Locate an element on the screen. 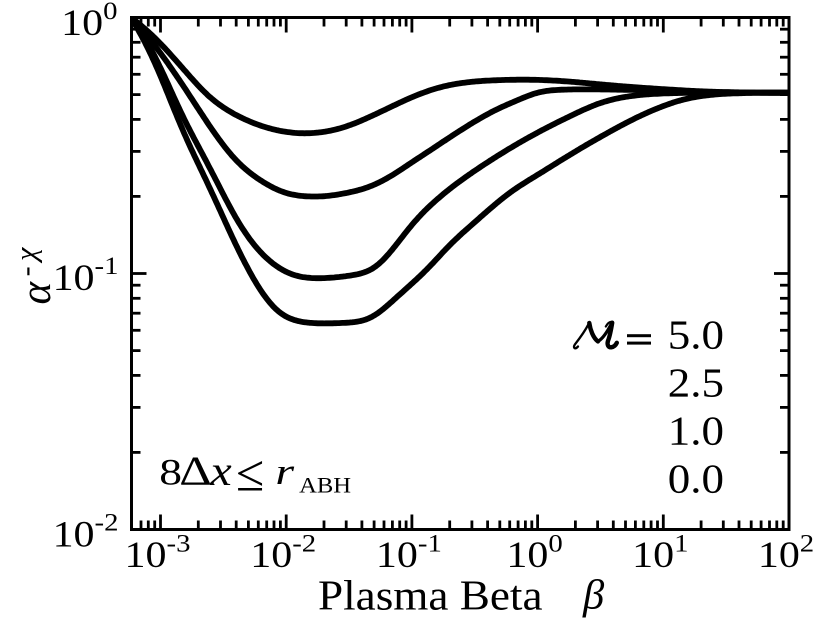 The width and height of the screenshot is (830, 628). svg-text: r is located at coordinates (284, 472).